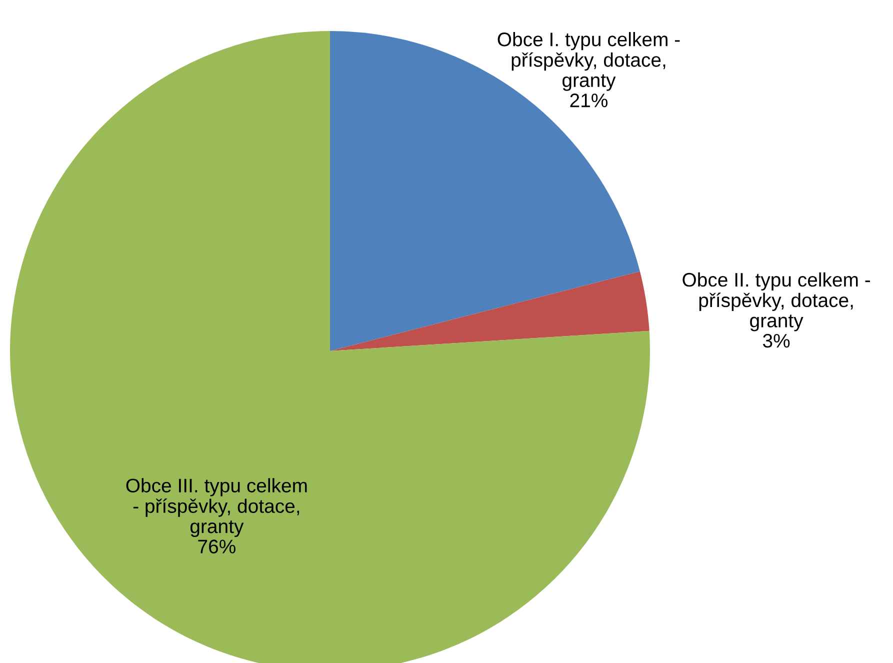 The width and height of the screenshot is (893, 663). I want to click on slice-label: Obce II. typu celkem - příspěvky, dotace, granty, so click(776, 302).